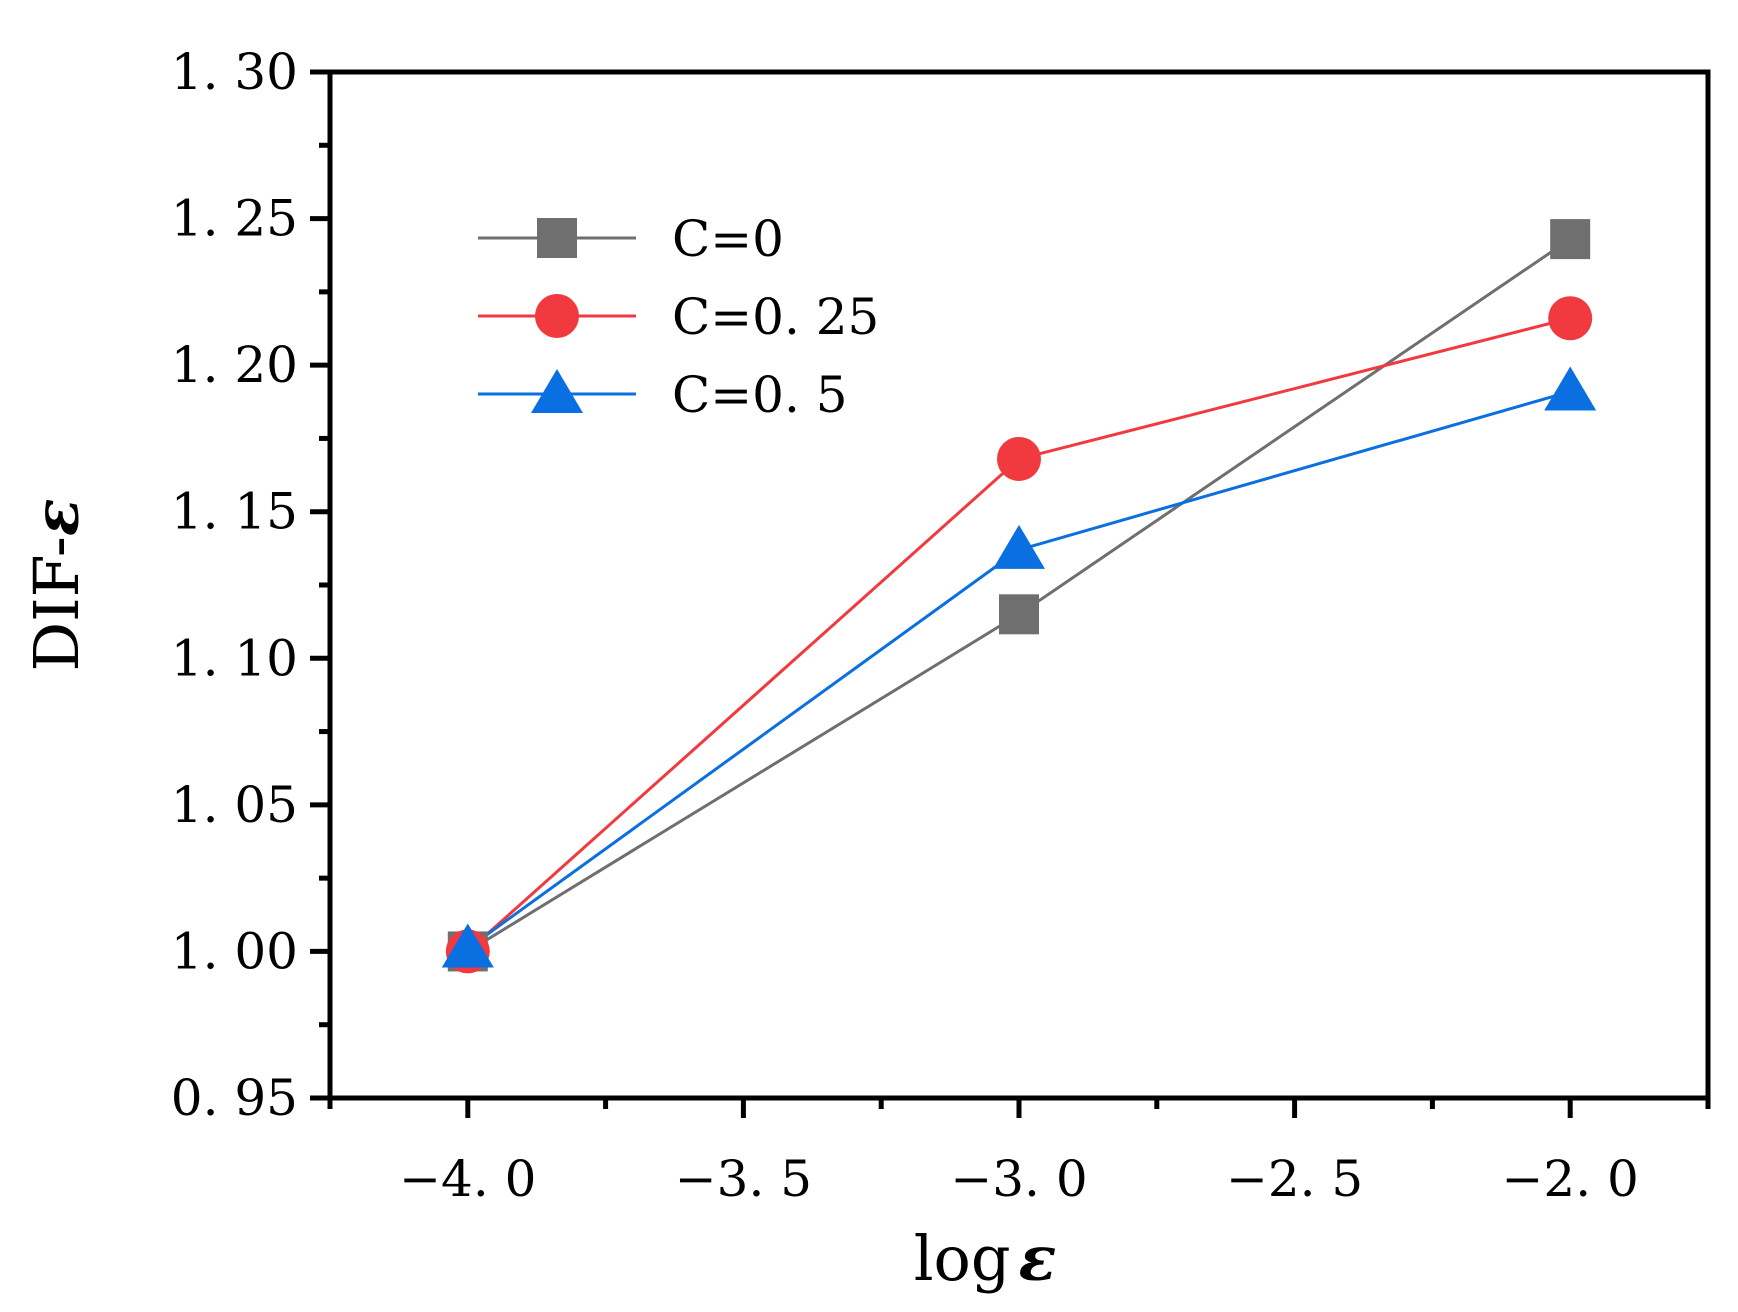  I want to click on x-axis-title-symbol: ε, so click(1038, 1258).